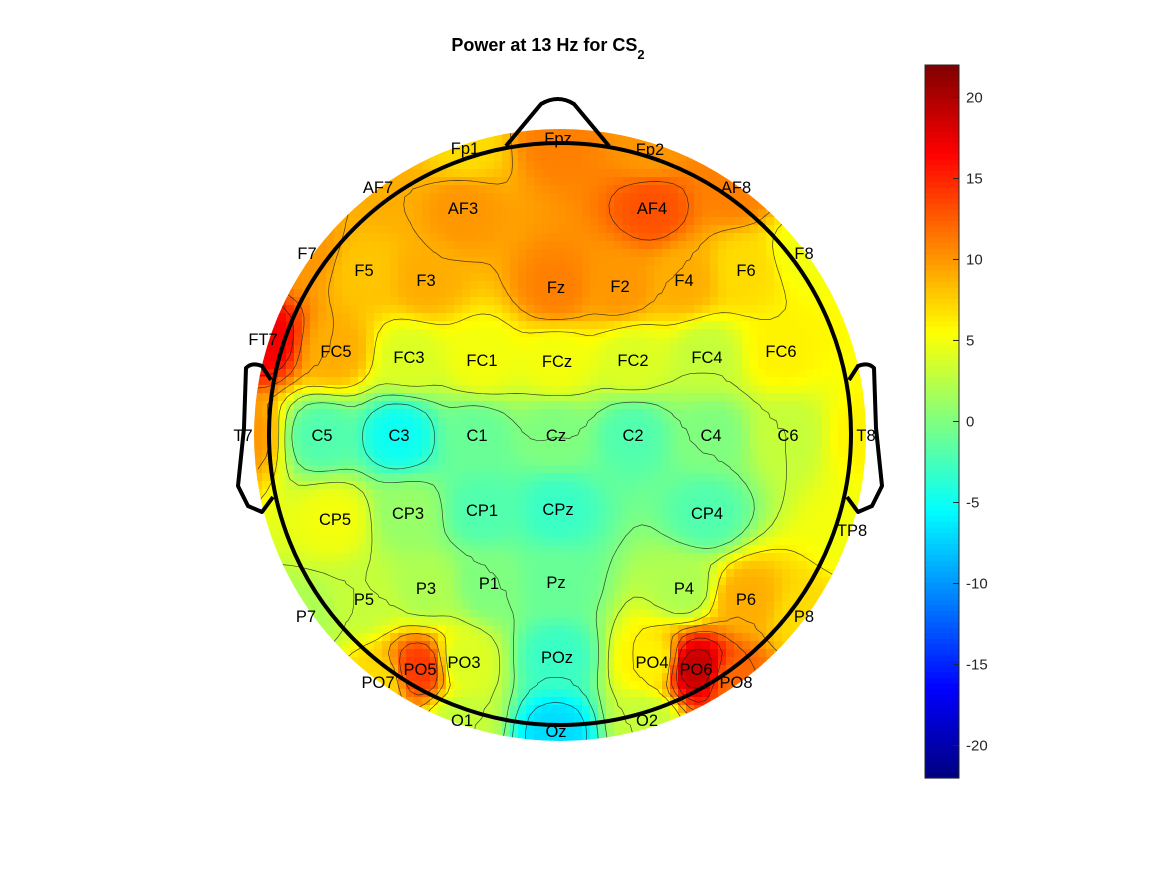  I want to click on electrode-label-fc1: FC1, so click(481, 361).